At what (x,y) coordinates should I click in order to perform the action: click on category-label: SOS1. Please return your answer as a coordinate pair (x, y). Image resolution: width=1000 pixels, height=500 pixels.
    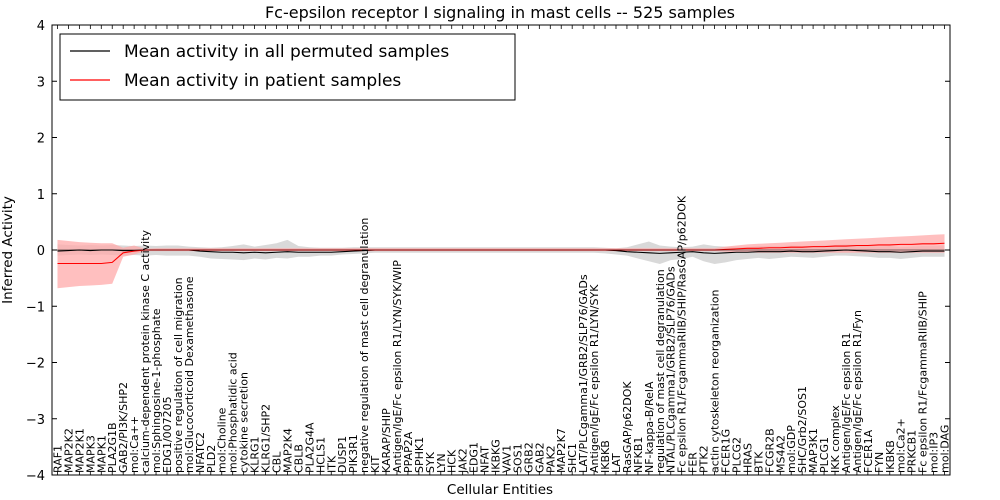
    Looking at the image, I should click on (517, 458).